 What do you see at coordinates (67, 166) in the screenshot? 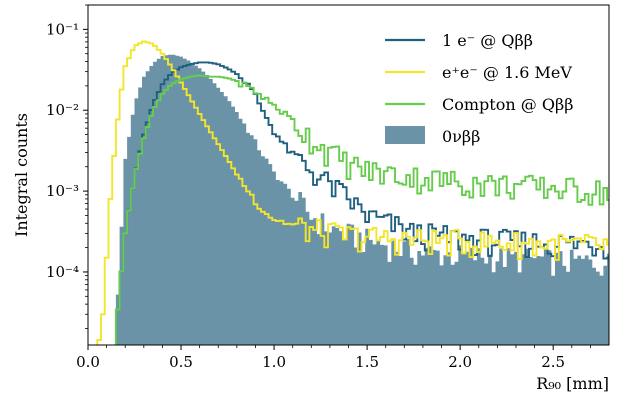
I see `y-axis: 10⁻¹ 10⁻² 10⁻³ 10⁻⁴` at bounding box center [67, 166].